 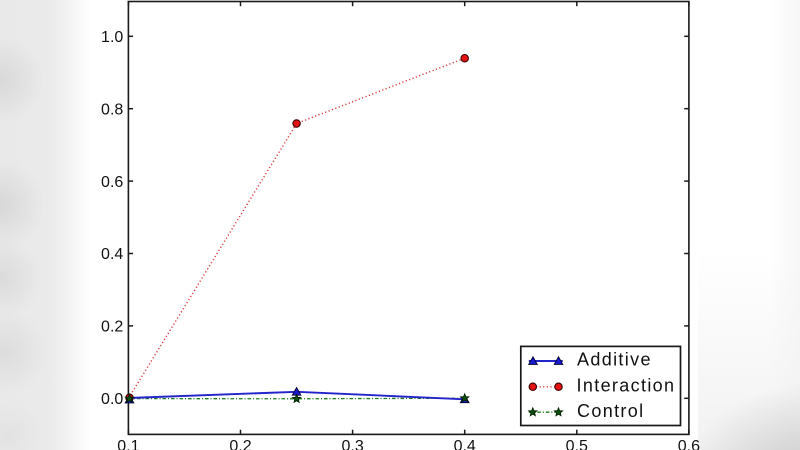 What do you see at coordinates (577, 444) in the screenshot?
I see `svg-text: 0.5` at bounding box center [577, 444].